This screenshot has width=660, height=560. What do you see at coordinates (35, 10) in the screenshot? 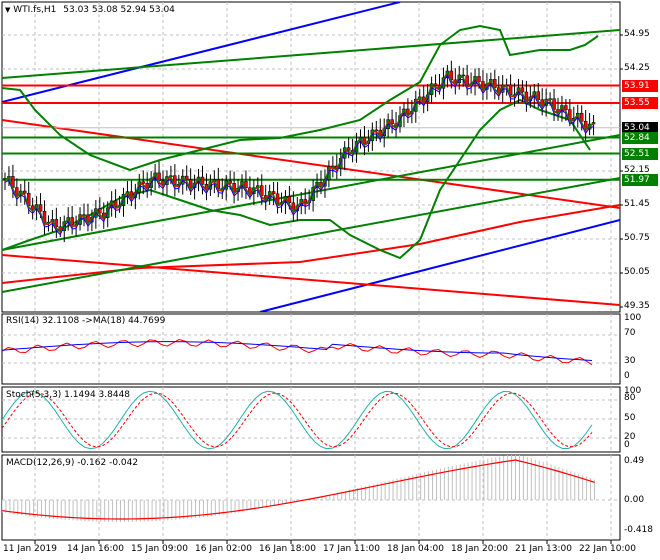
I see `symbol-label: WTI.fs,H1` at bounding box center [35, 10].